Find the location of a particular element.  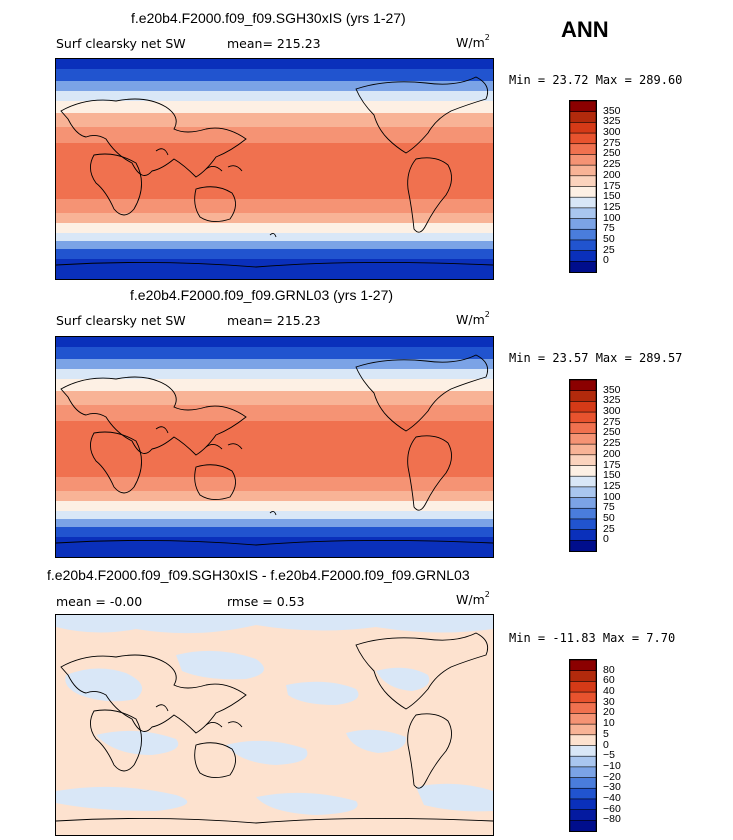

colorbar-tick-label: 40 is located at coordinates (609, 691).